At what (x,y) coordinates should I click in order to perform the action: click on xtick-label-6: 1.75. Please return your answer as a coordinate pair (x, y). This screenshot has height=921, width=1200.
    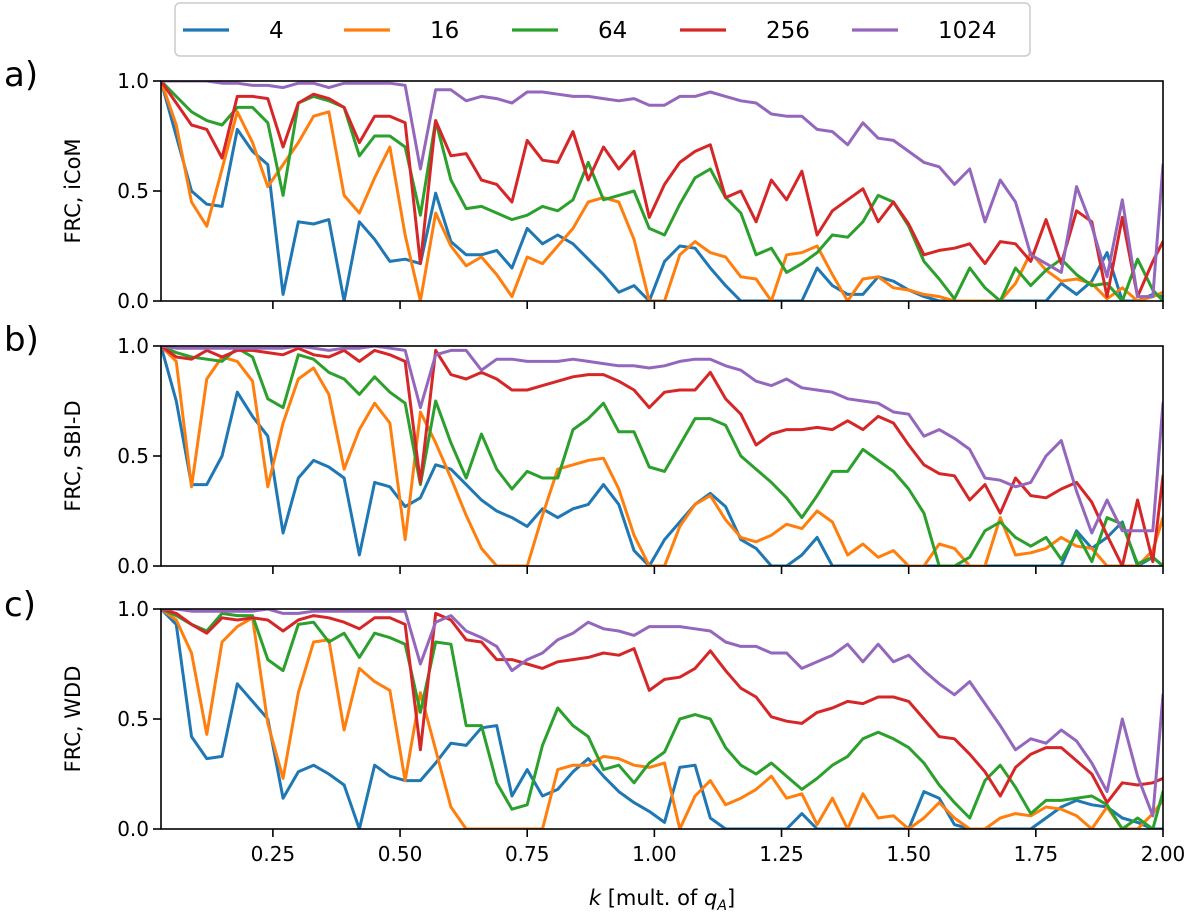
    Looking at the image, I should click on (1036, 854).